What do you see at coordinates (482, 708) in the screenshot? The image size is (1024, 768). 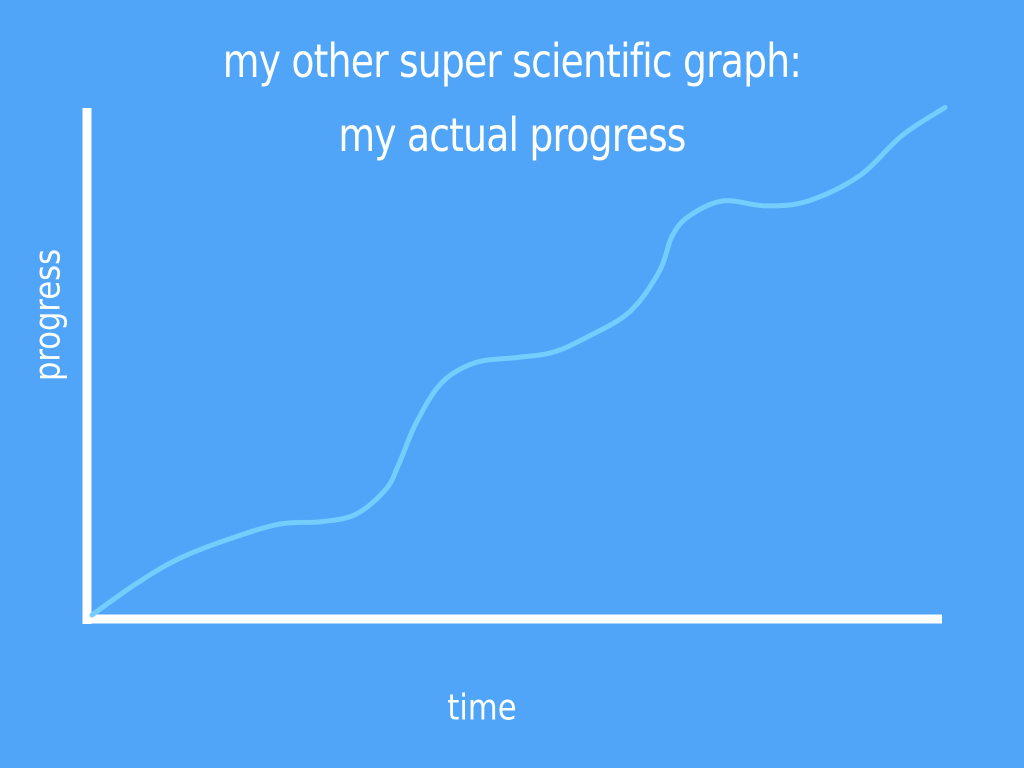 I see `x-axis-label: time` at bounding box center [482, 708].